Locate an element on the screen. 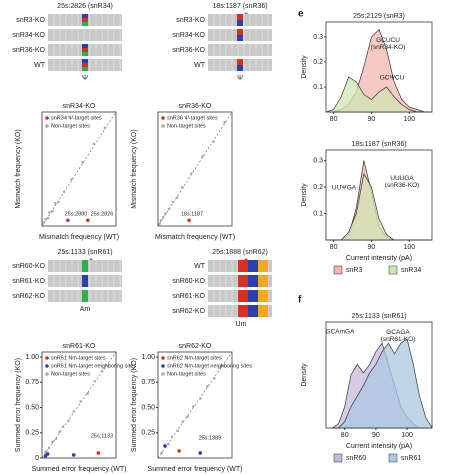 This screenshot has width=474, height=474. diagonal is located at coordinates (195, 169).